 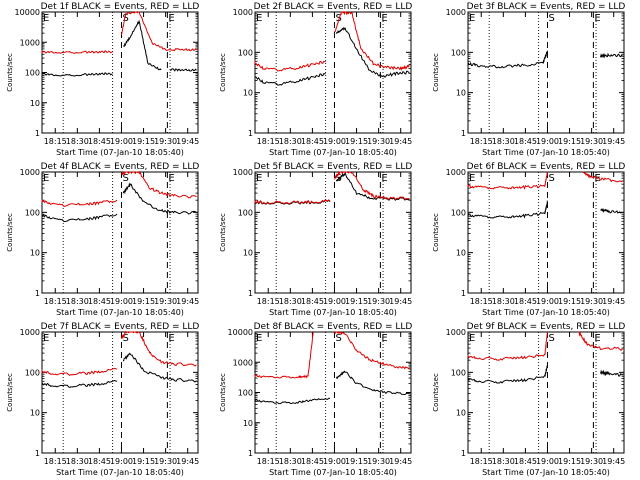 I want to click on panel-title: Det 3f BLACK = Events, RED = LLD, so click(x=546, y=7).